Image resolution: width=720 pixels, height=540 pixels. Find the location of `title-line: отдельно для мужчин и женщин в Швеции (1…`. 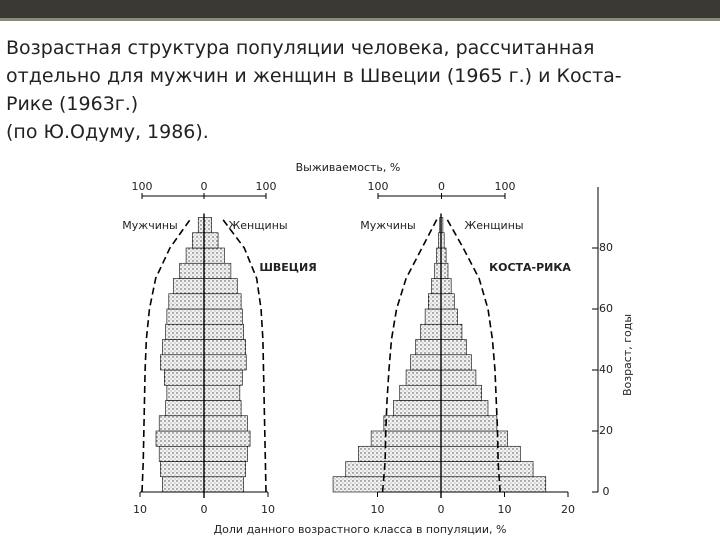

title-line: отдельно для мужчин и женщин в Швеции (1… is located at coordinates (314, 76).